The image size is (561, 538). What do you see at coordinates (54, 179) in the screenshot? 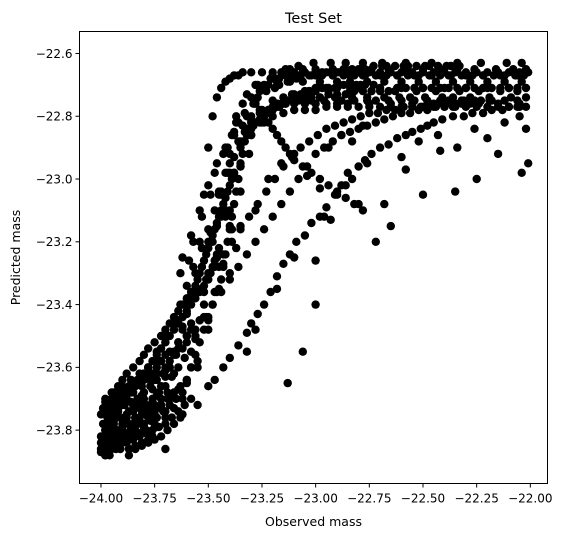
I see `y-tick-label: −23.0` at bounding box center [54, 179].